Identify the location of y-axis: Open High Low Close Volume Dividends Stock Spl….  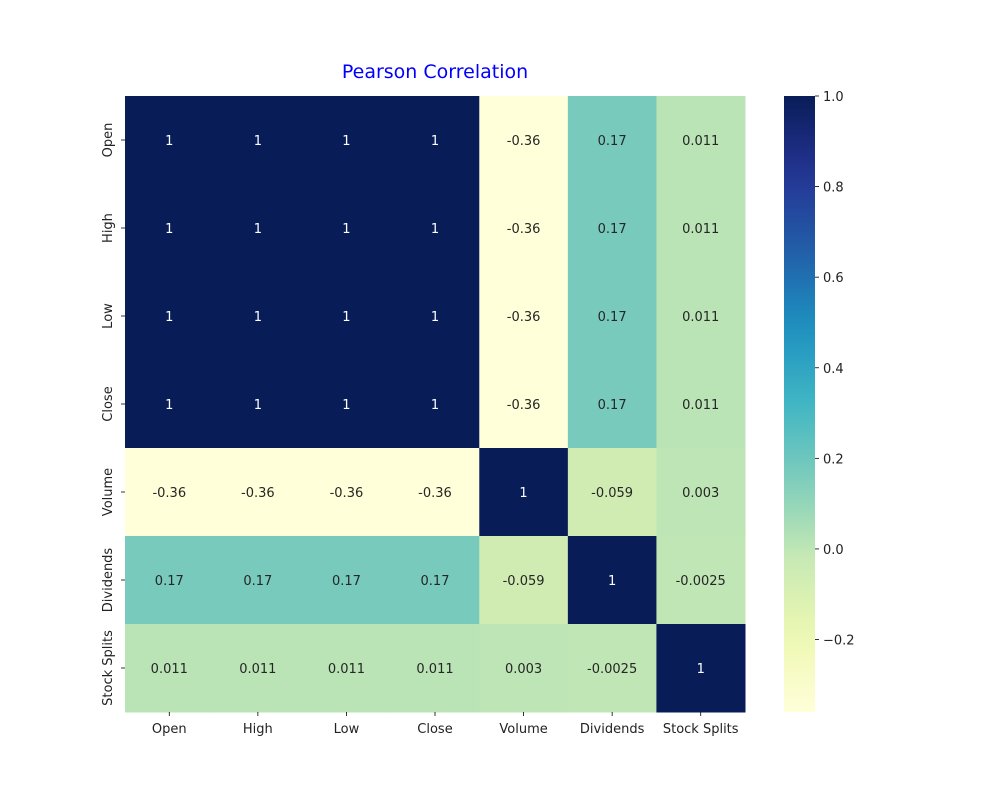
(113, 414).